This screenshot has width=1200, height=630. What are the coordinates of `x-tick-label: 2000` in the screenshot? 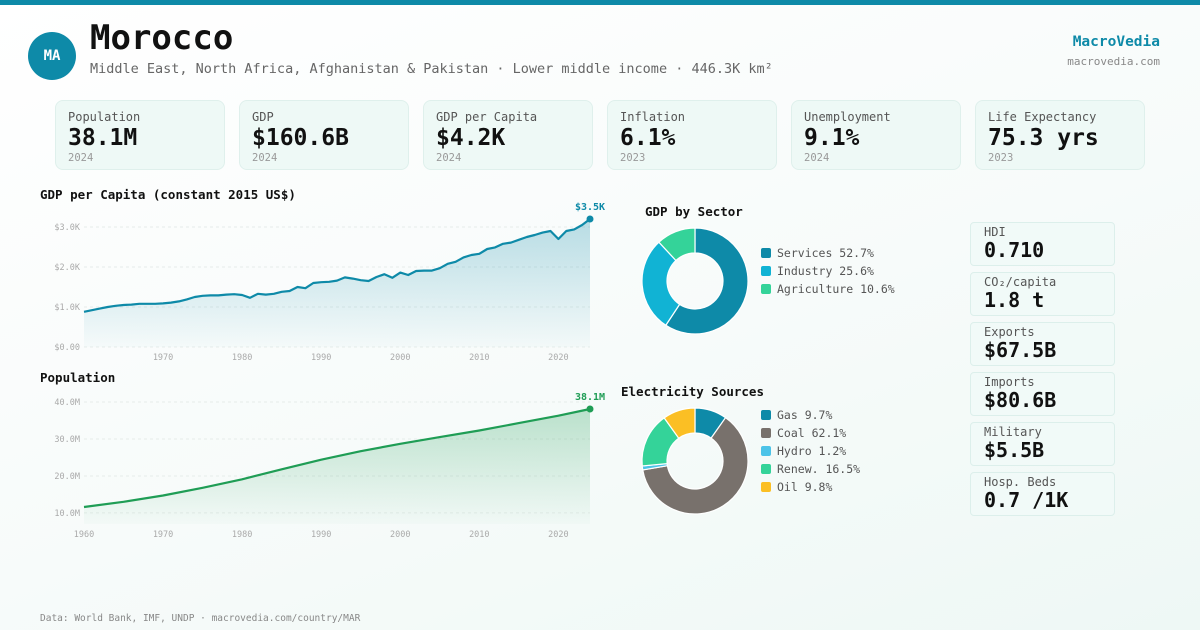 It's located at (400, 535).